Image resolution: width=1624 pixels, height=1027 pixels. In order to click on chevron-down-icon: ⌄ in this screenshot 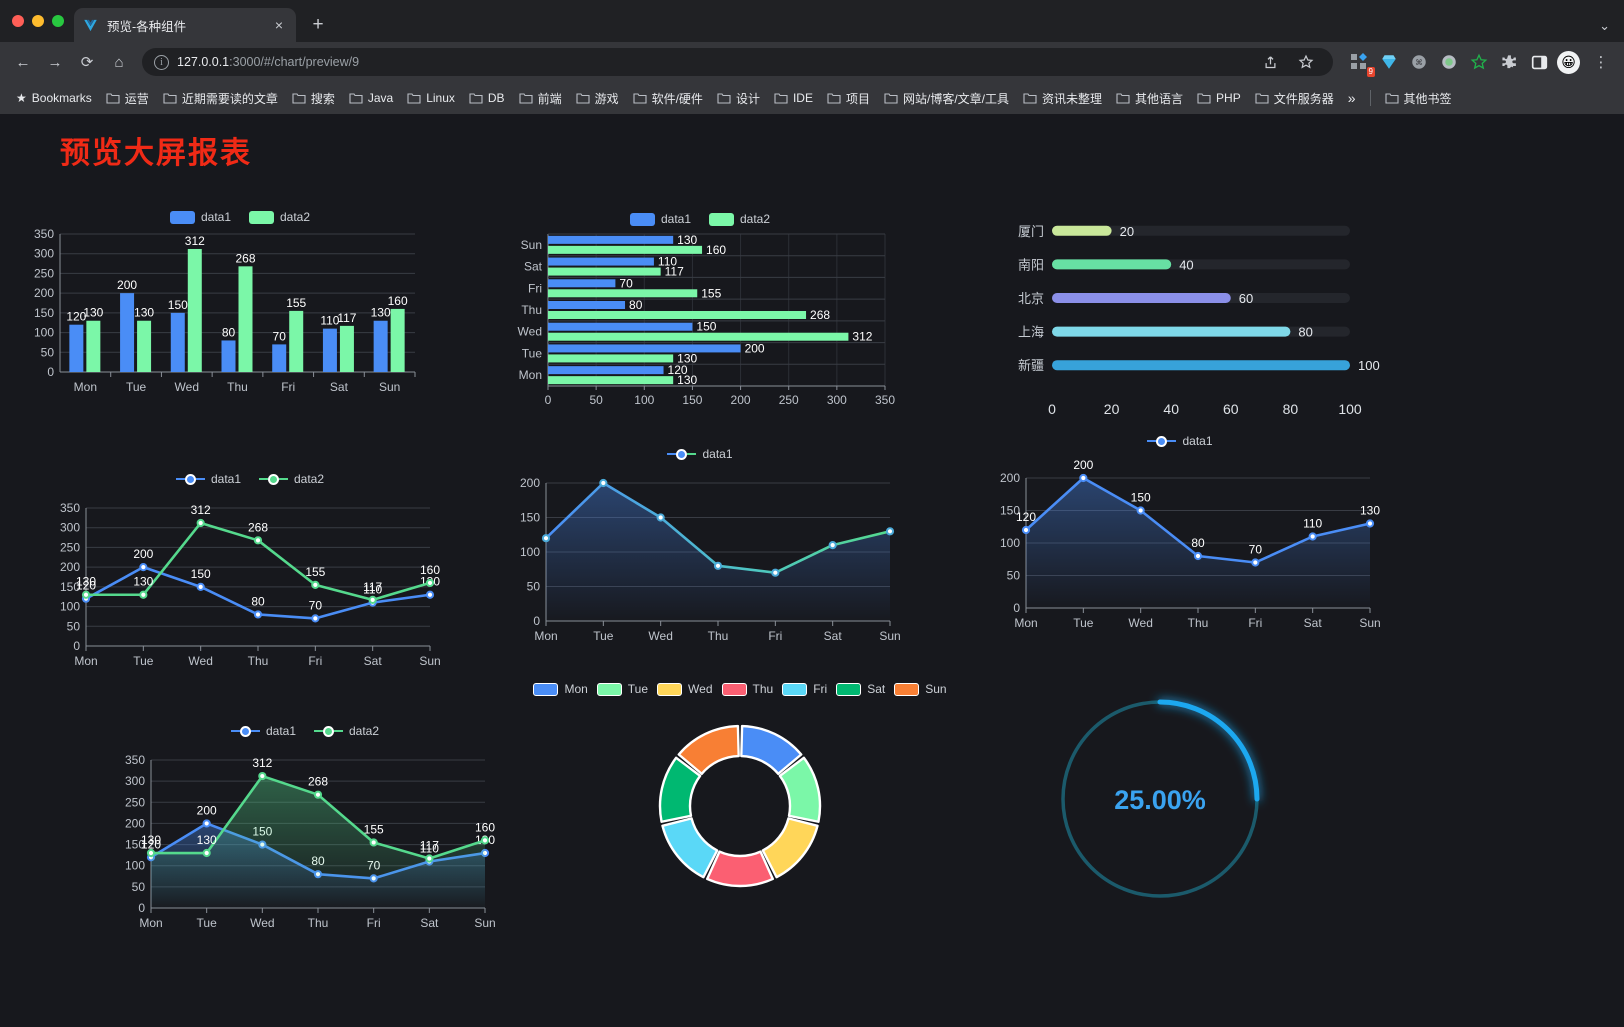, I will do `click(1604, 25)`.